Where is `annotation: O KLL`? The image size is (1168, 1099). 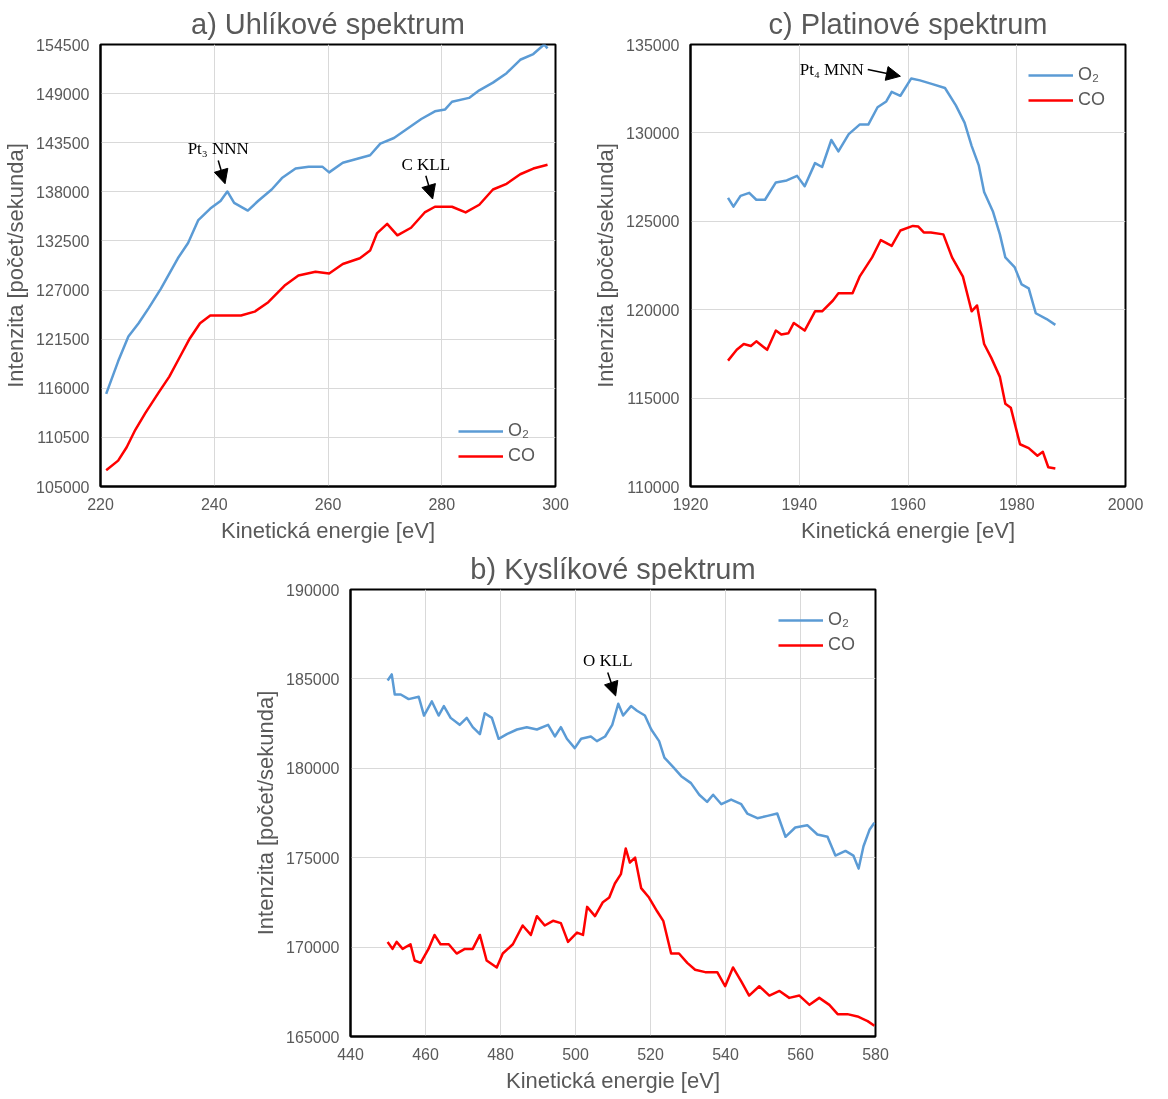
annotation: O KLL is located at coordinates (607, 661).